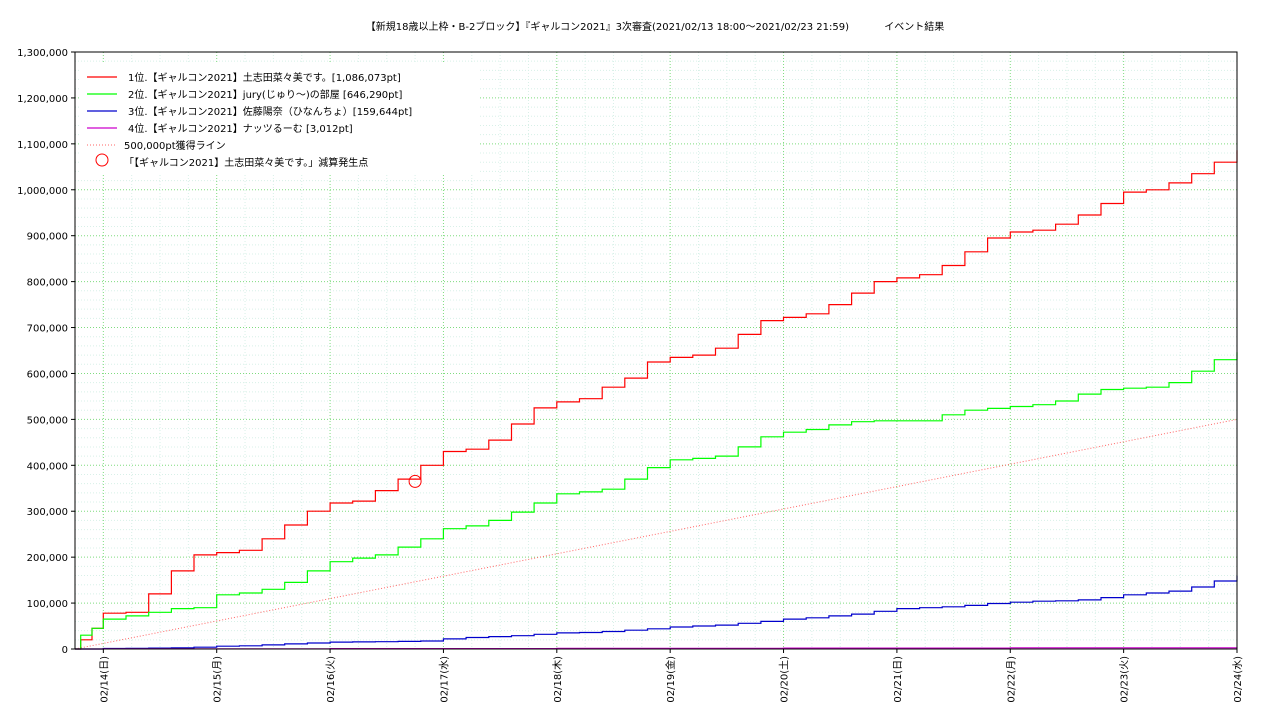 This screenshot has width=1280, height=720. What do you see at coordinates (218, 679) in the screenshot?
I see `x-tick-label: 02/15(月)` at bounding box center [218, 679].